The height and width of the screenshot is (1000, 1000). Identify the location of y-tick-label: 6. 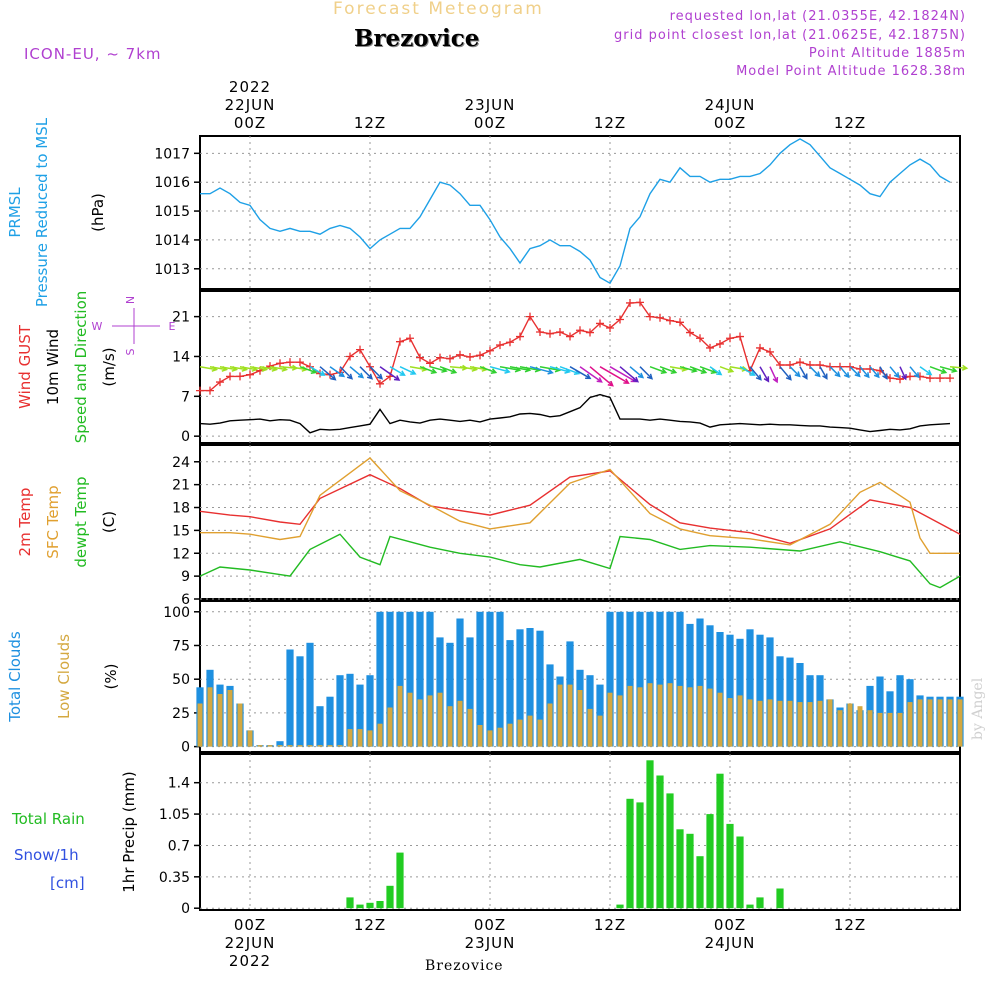
(185, 600).